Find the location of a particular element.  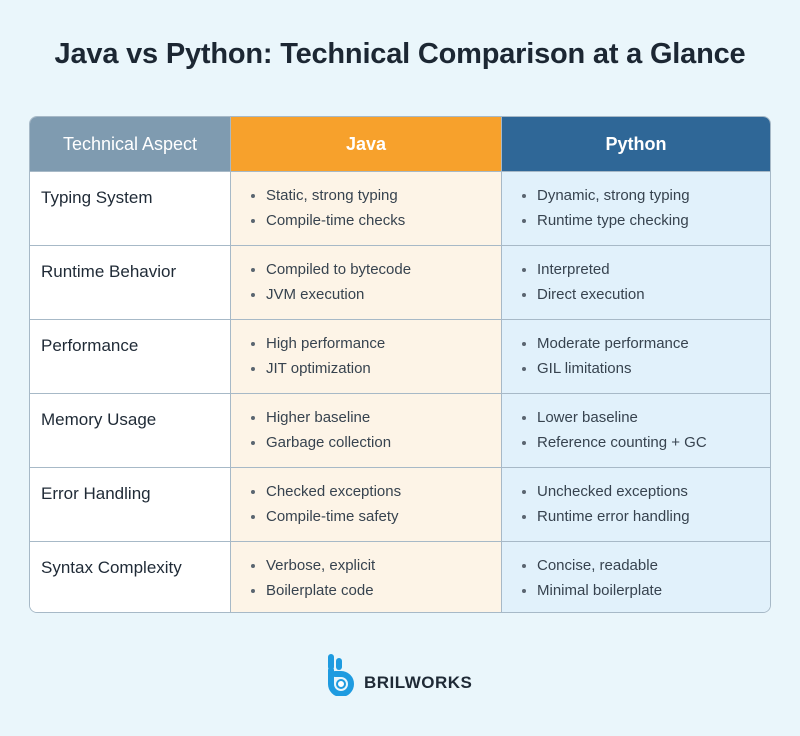

aspect-label: Typing System is located at coordinates (97, 197).